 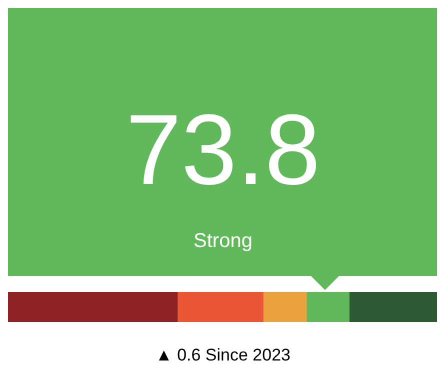 What do you see at coordinates (223, 150) in the screenshot?
I see `chart-title: 73.8` at bounding box center [223, 150].